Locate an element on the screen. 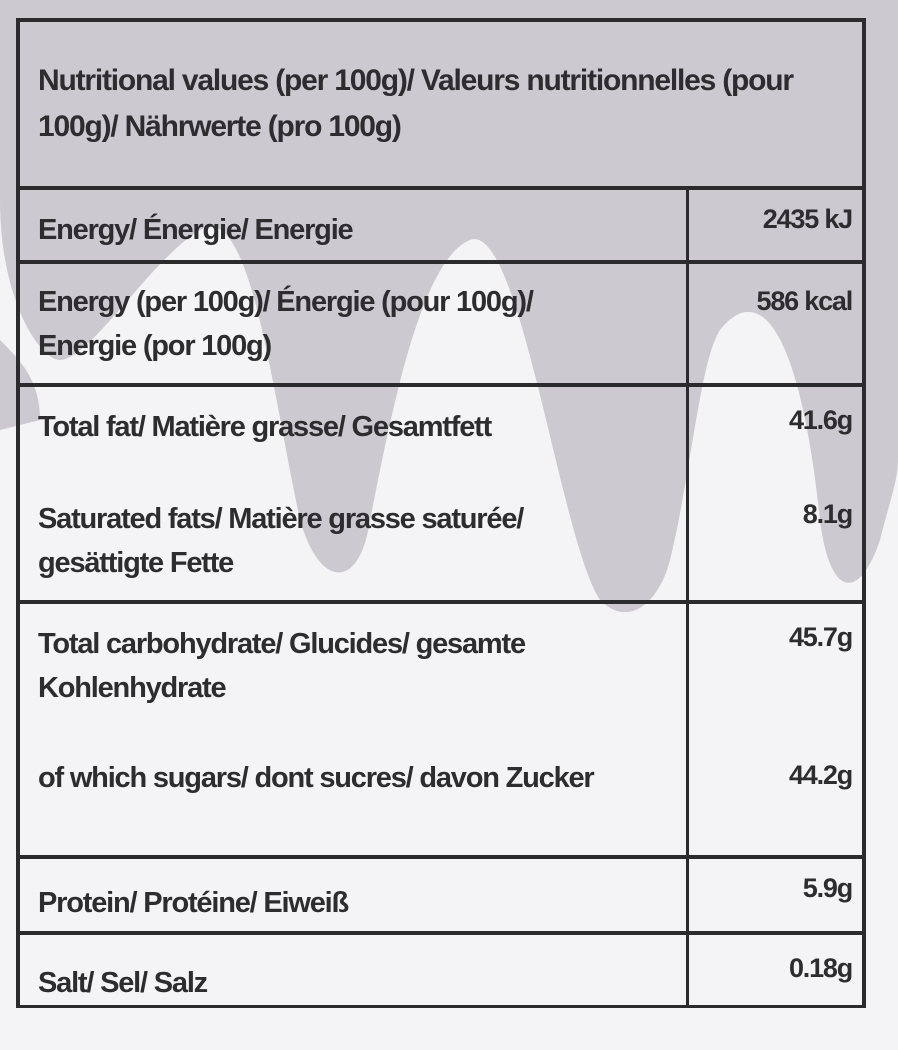 Image resolution: width=898 pixels, height=1050 pixels. row-value: 44.2g is located at coordinates (820, 775).